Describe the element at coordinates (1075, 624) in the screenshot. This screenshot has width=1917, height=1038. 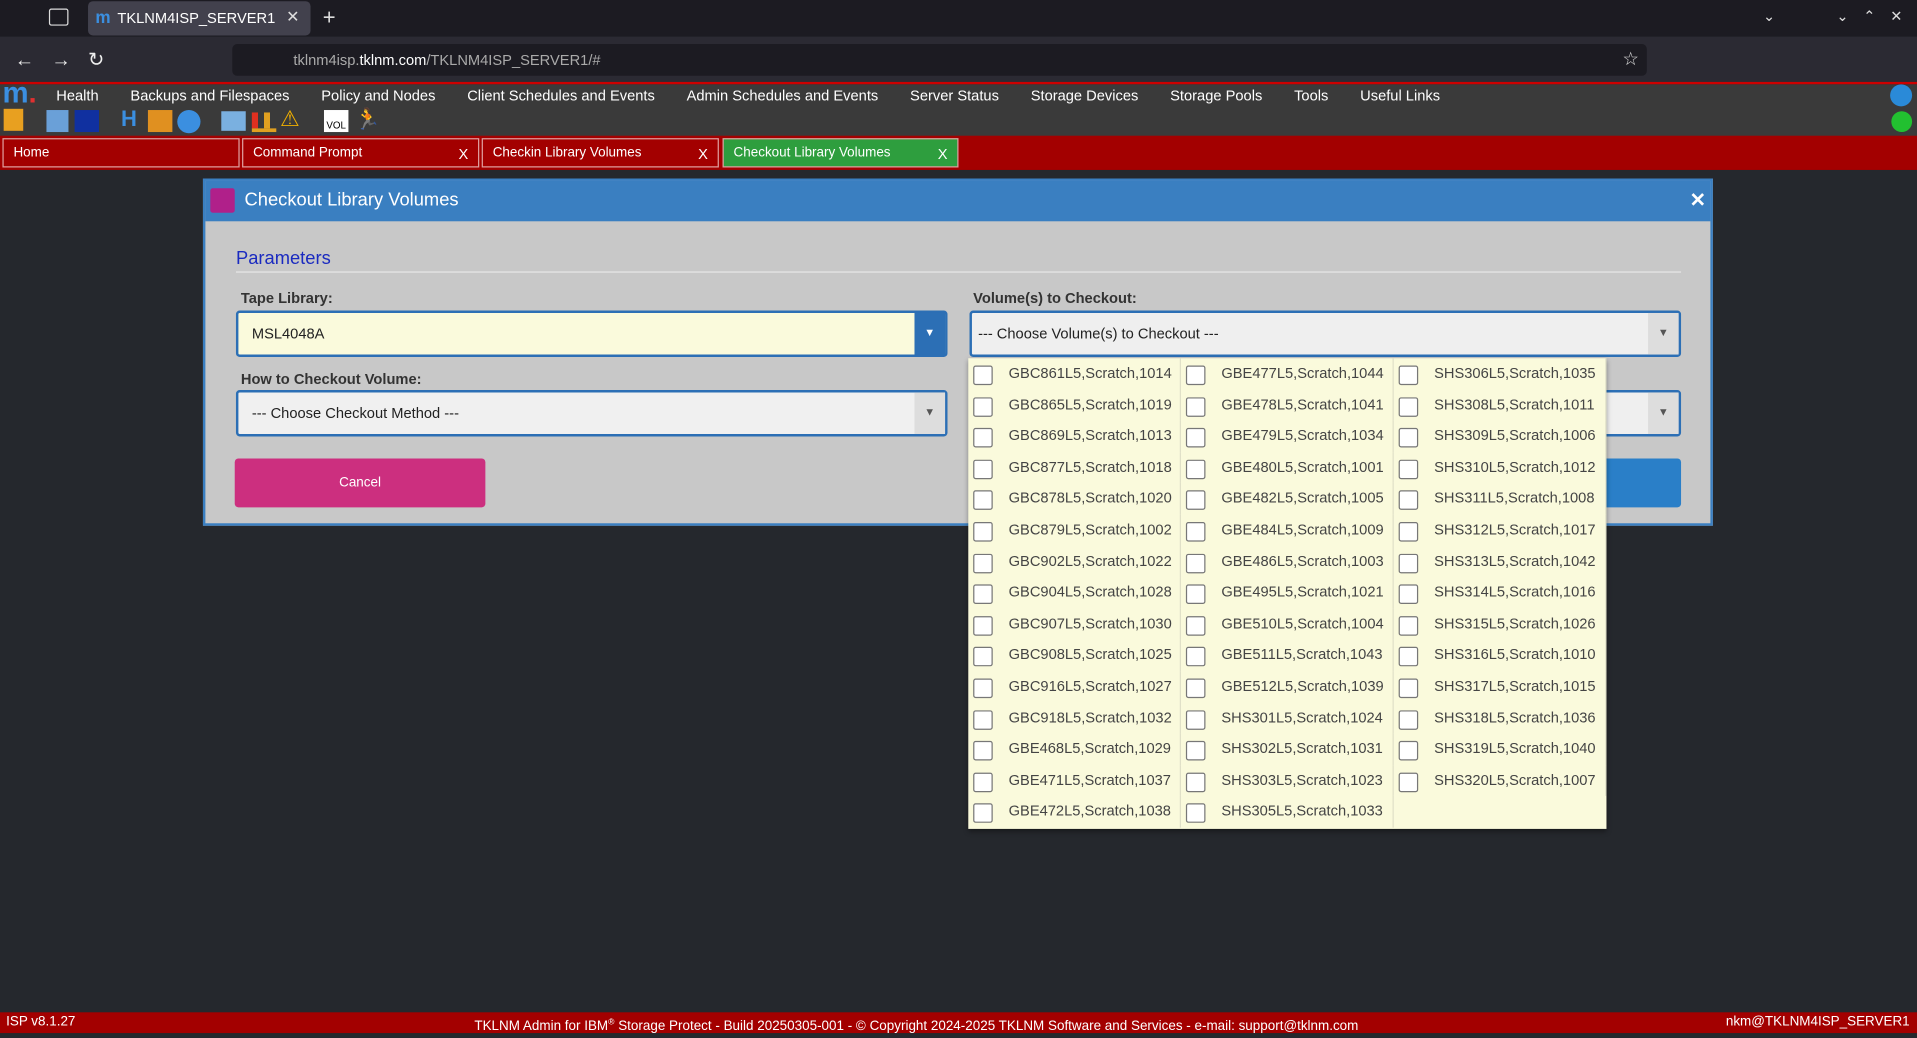
I see `volume-option: GBC907L5,Scratch,1030` at that location.